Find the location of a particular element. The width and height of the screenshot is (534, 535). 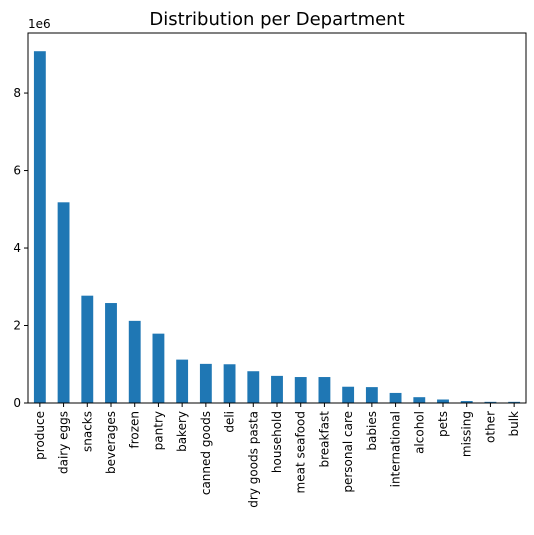

bar-international is located at coordinates (395, 397).